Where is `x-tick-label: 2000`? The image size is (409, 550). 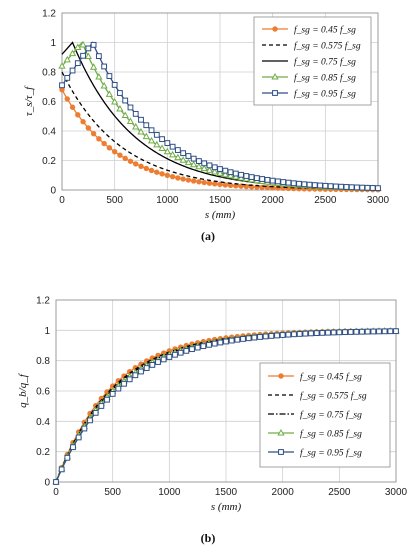 x-tick-label: 2000 is located at coordinates (283, 492).